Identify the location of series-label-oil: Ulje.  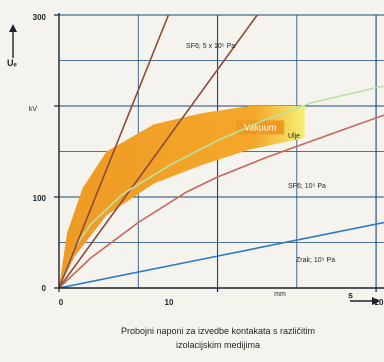
(294, 136).